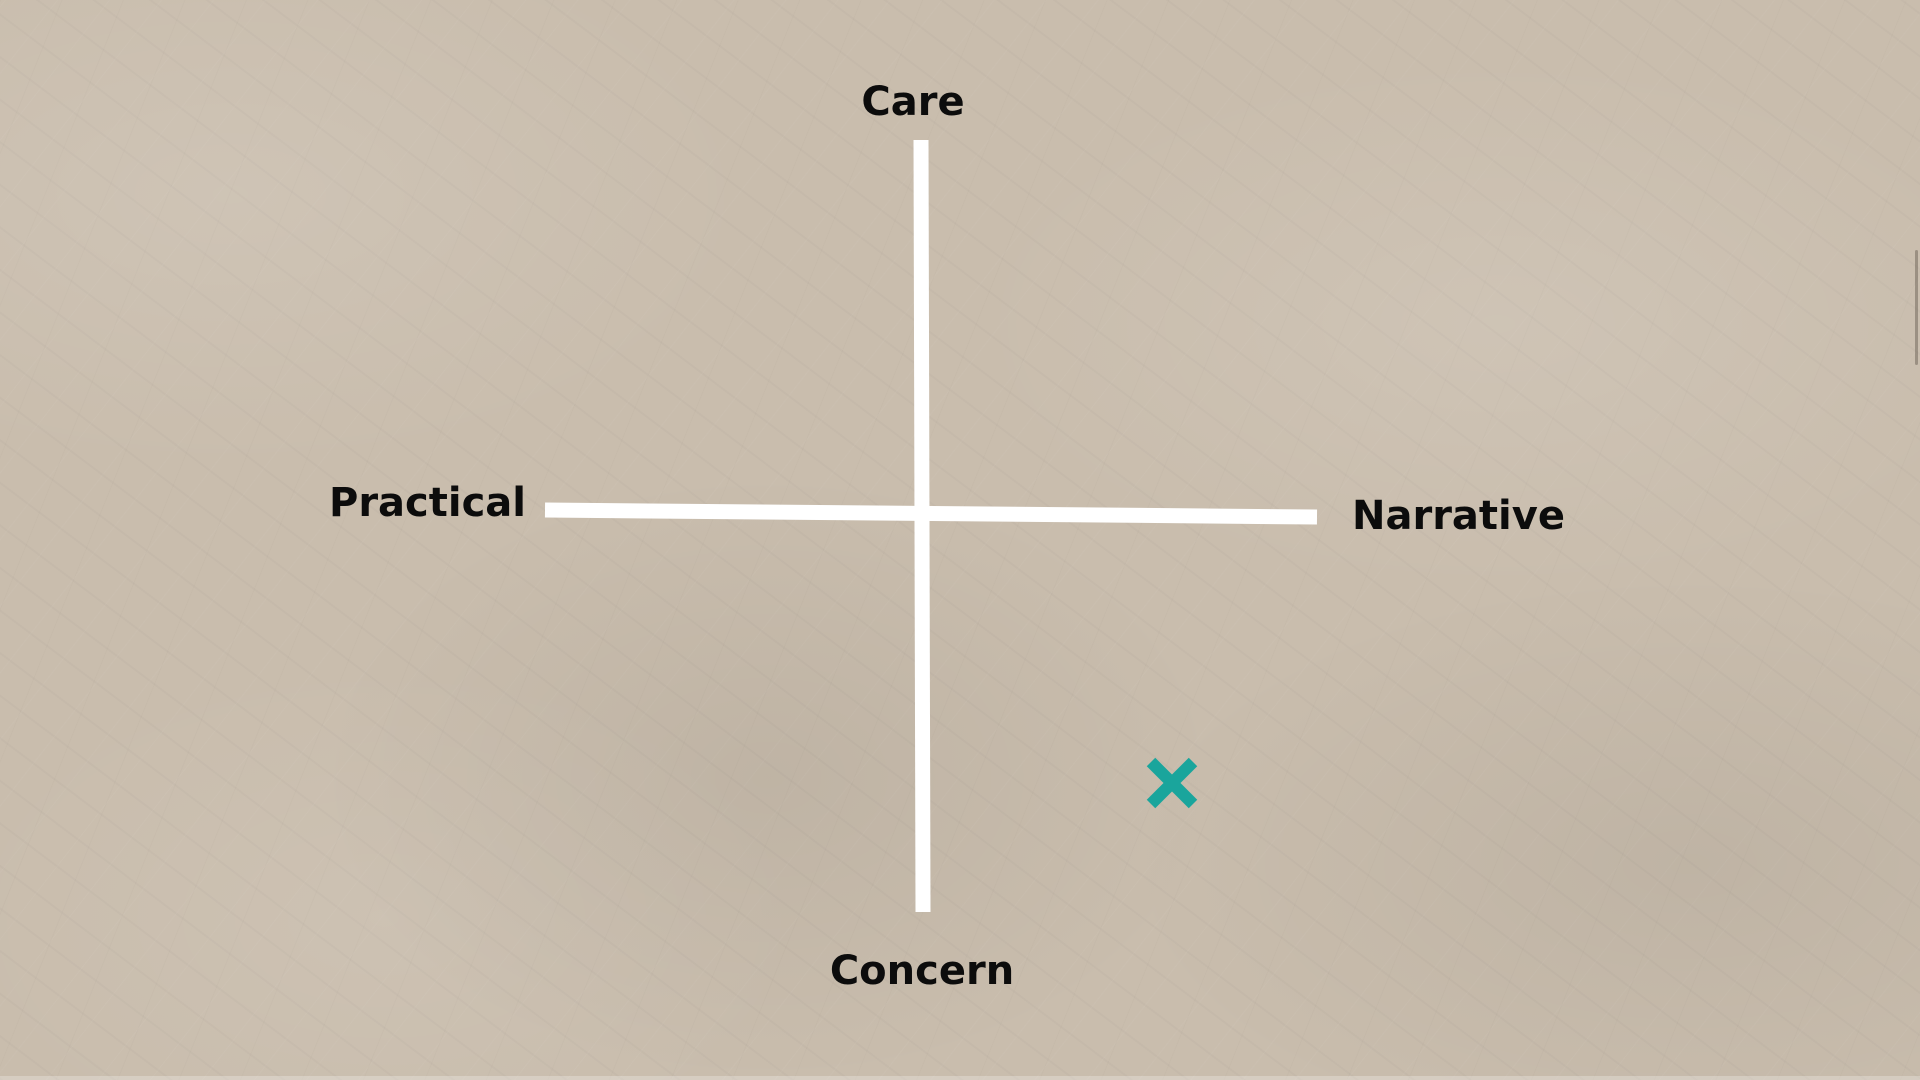  Describe the element at coordinates (1458, 516) in the screenshot. I see `axis-label-narrative: Narrative` at that location.